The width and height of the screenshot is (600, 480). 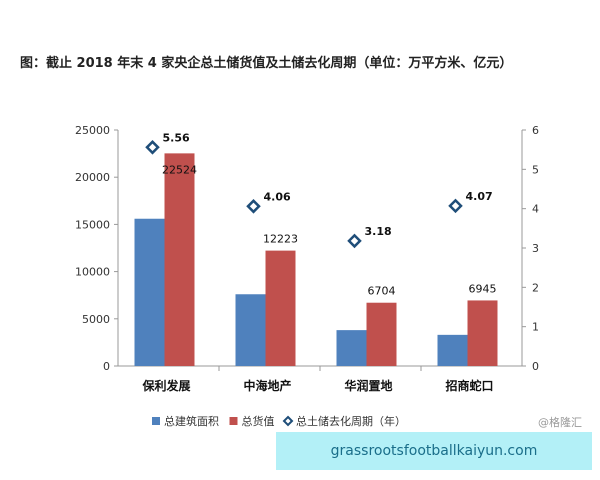 What do you see at coordinates (92, 177) in the screenshot?
I see `y-left-tick-label: 20000` at bounding box center [92, 177].